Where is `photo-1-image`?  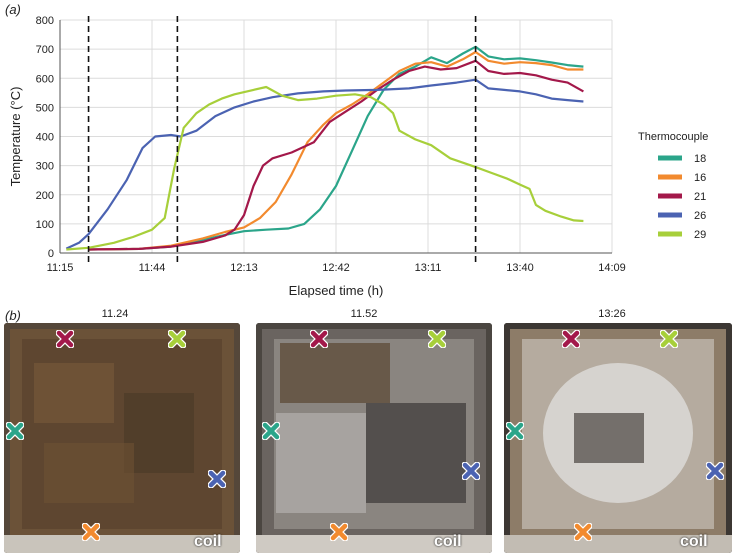
photo-1-image is located at coordinates (122, 438).